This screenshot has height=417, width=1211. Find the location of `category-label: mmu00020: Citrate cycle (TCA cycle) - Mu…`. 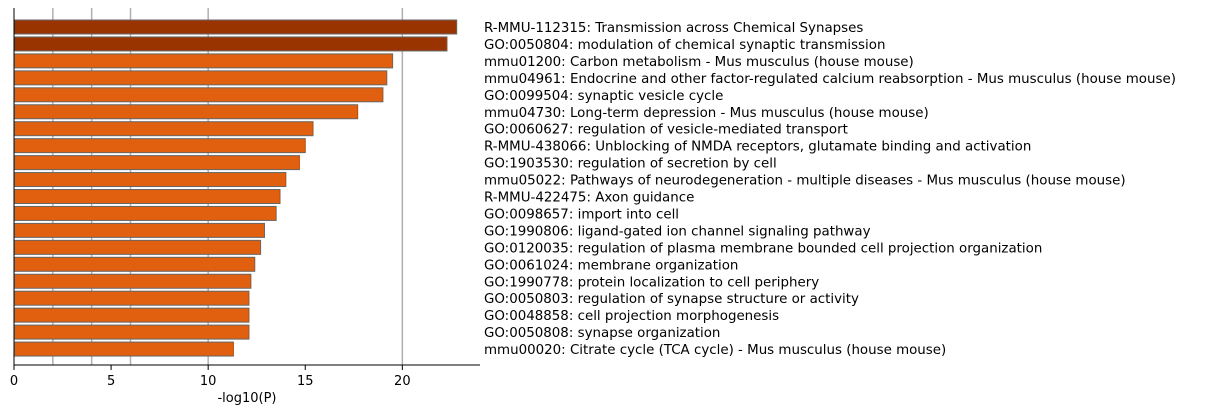

category-label: mmu00020: Citrate cycle (TCA cycle) - Mu… is located at coordinates (715, 350).